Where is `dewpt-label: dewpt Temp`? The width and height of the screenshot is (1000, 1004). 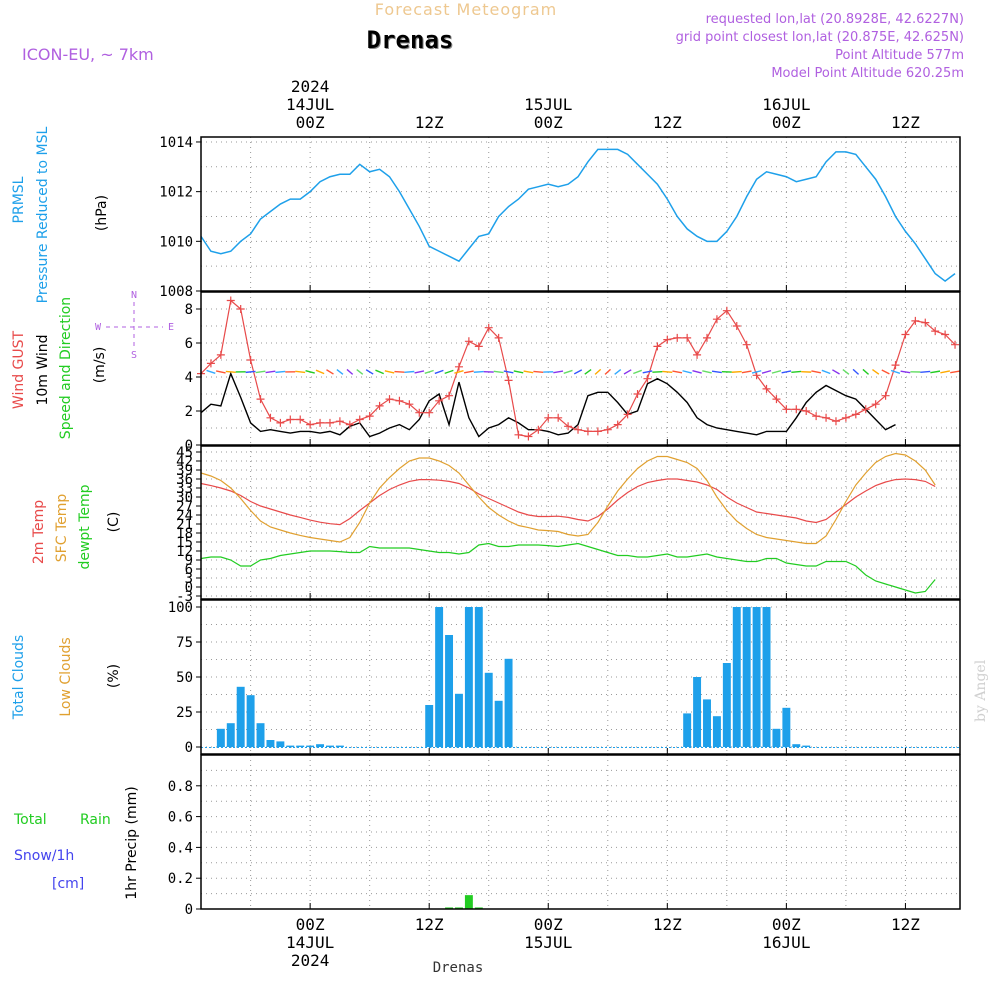 dewpt-label: dewpt Temp is located at coordinates (85, 526).